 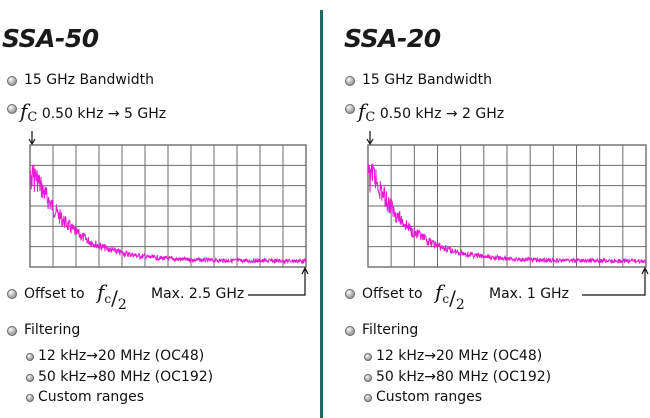 I want to click on offset-max: Max. 1 GHz, so click(x=529, y=294).